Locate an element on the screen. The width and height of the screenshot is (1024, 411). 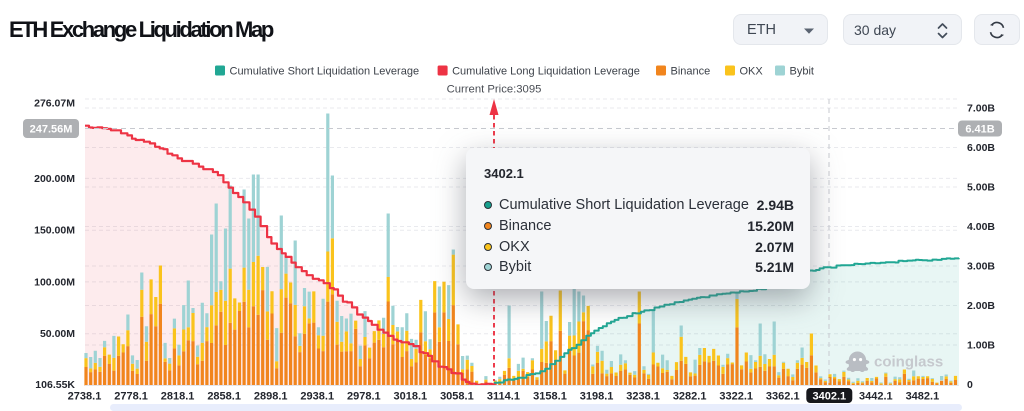
svg-text: 7.00B is located at coordinates (981, 109).